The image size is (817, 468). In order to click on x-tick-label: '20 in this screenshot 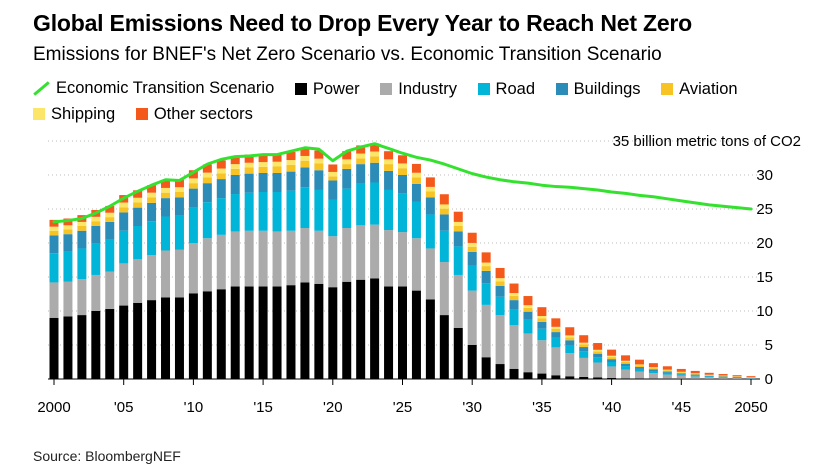, I will do `click(333, 407)`.